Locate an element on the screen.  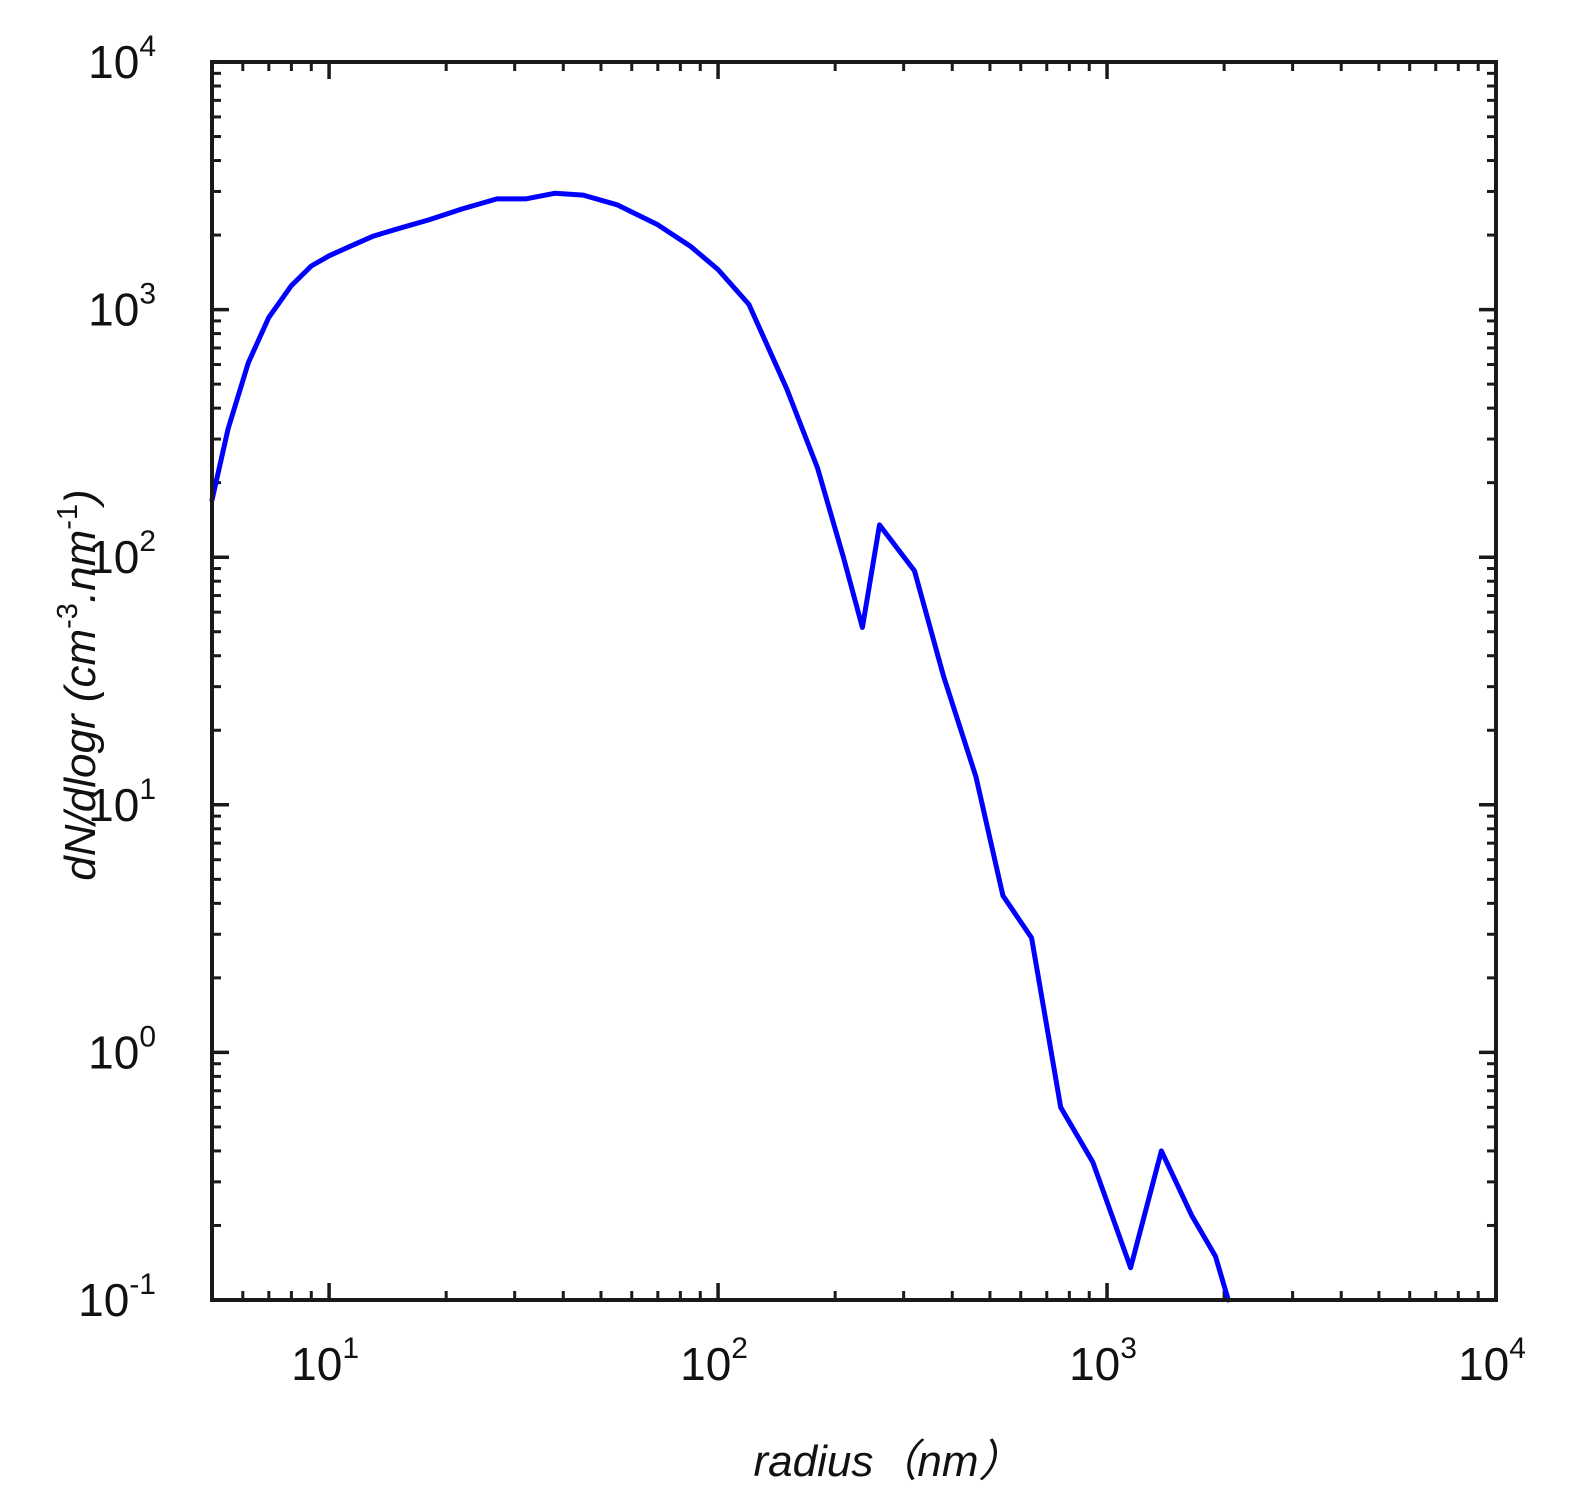
y-axis-label: dN/dlogr (cm-3.nm-1) is located at coordinates (78, 684).